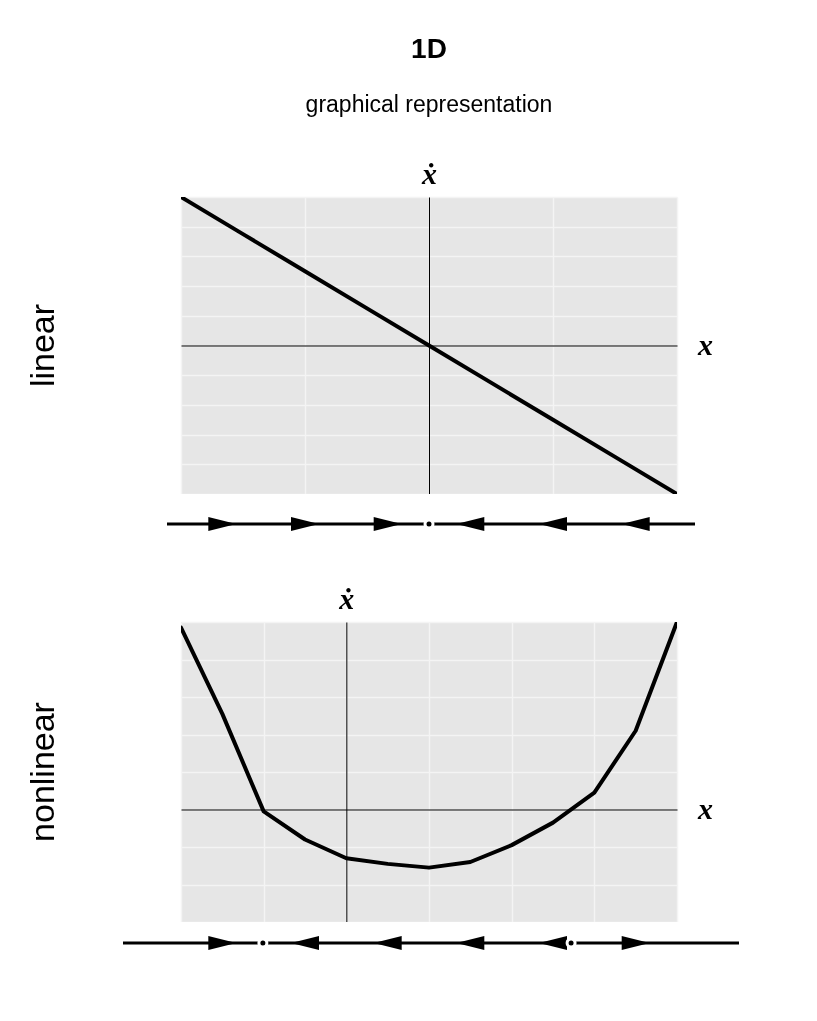 The height and width of the screenshot is (1021, 817). Describe the element at coordinates (42, 772) in the screenshot. I see `text: nonlinear` at that location.